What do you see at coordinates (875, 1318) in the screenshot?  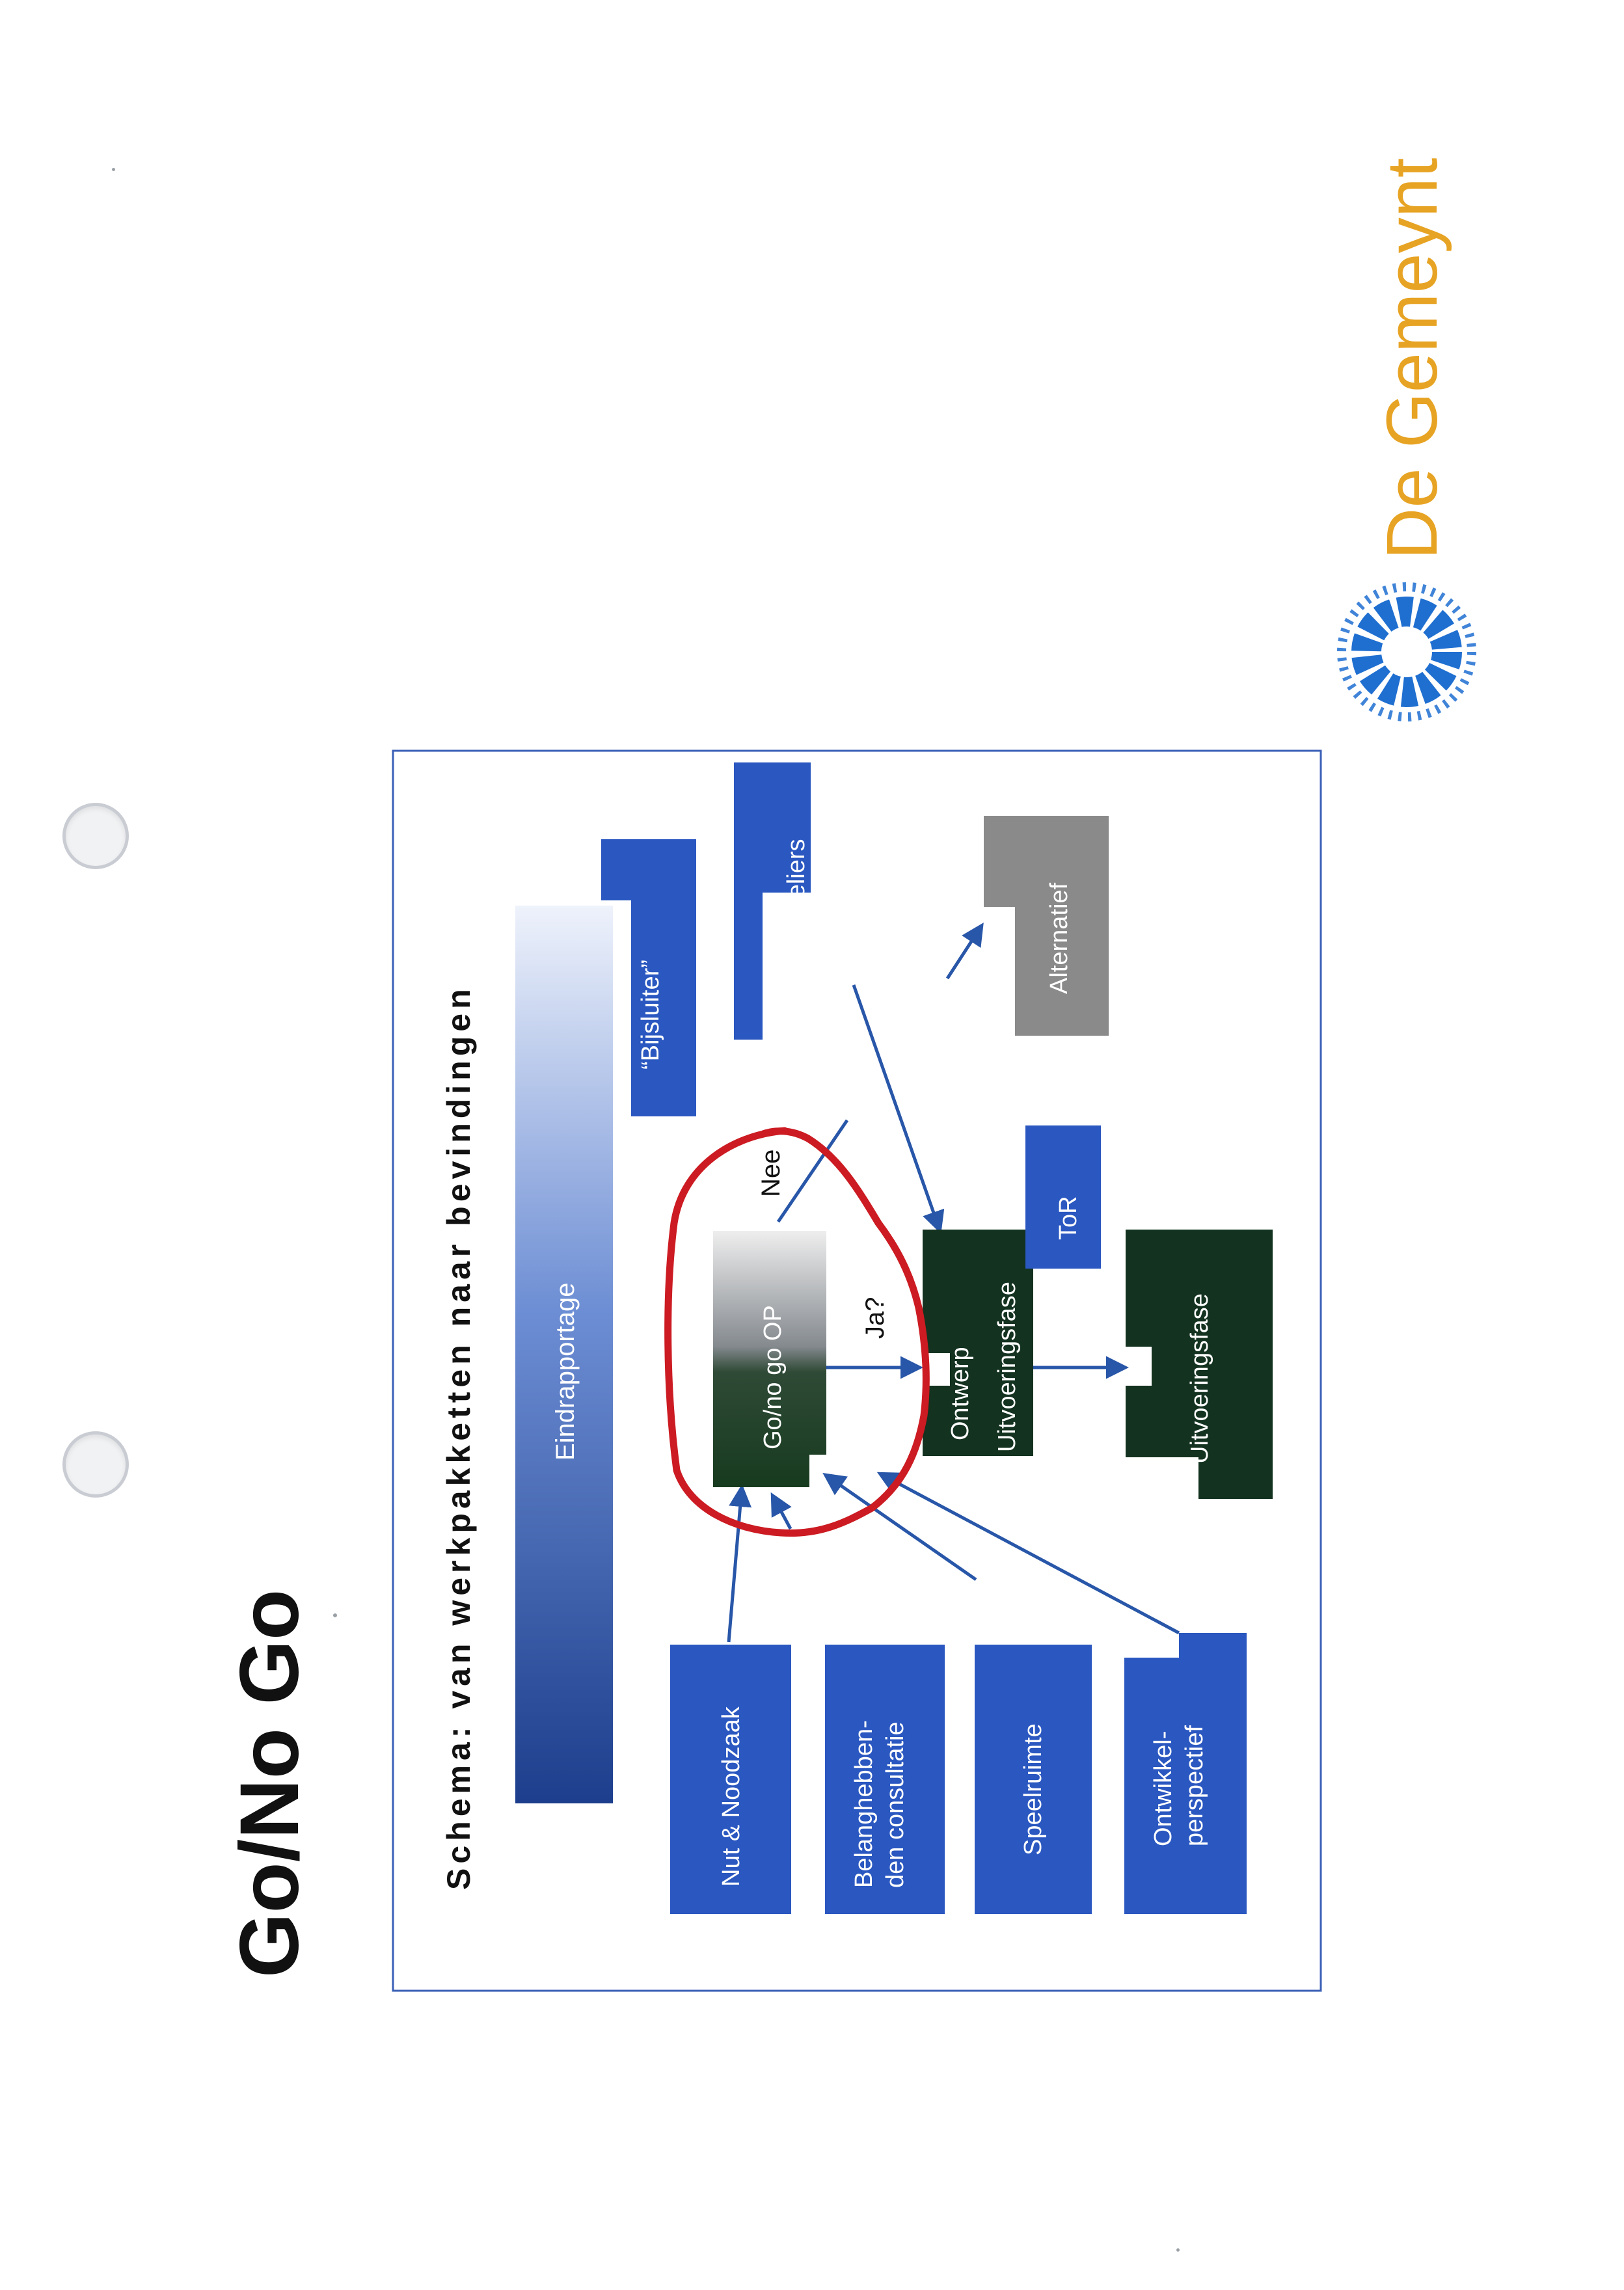 I see `ja-label: Ja?` at bounding box center [875, 1318].